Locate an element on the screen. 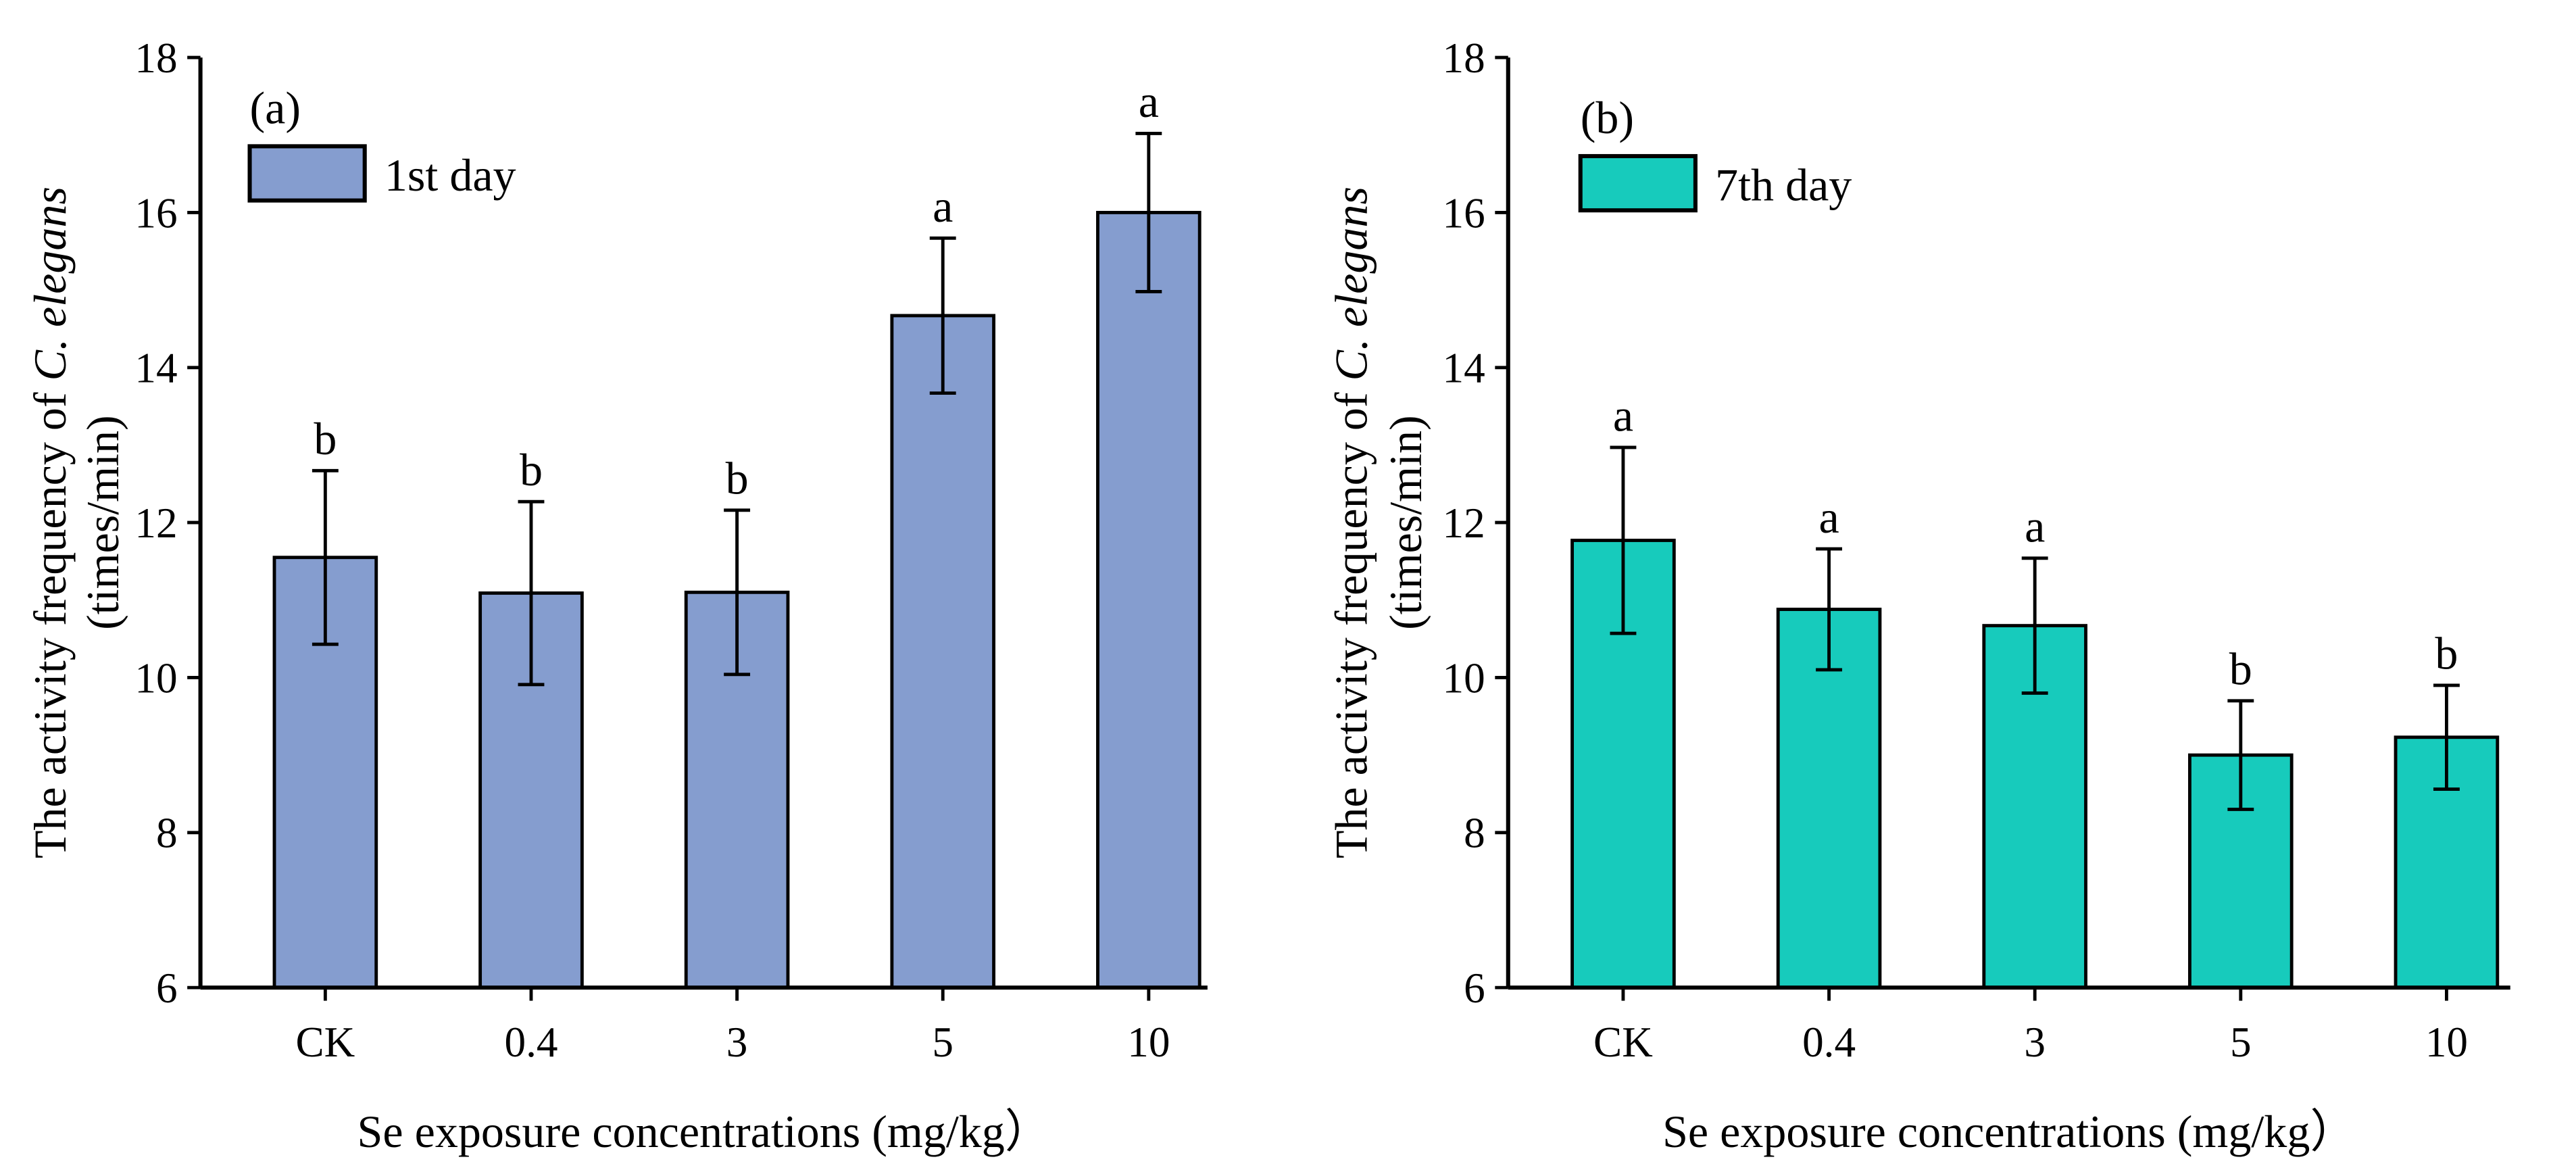 This screenshot has width=2576, height=1170. legend-label: 1st day is located at coordinates (451, 175).